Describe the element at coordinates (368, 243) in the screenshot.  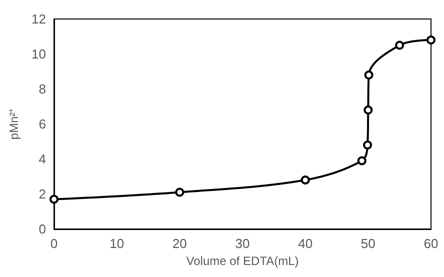
I see `x-tick-label: 50` at that location.